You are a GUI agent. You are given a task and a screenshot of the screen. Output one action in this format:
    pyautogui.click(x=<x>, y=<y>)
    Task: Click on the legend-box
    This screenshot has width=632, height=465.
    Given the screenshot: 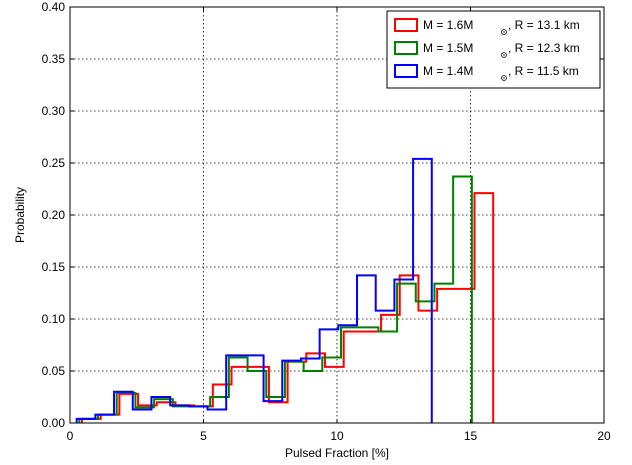 What is the action you would take?
    pyautogui.click(x=493, y=49)
    